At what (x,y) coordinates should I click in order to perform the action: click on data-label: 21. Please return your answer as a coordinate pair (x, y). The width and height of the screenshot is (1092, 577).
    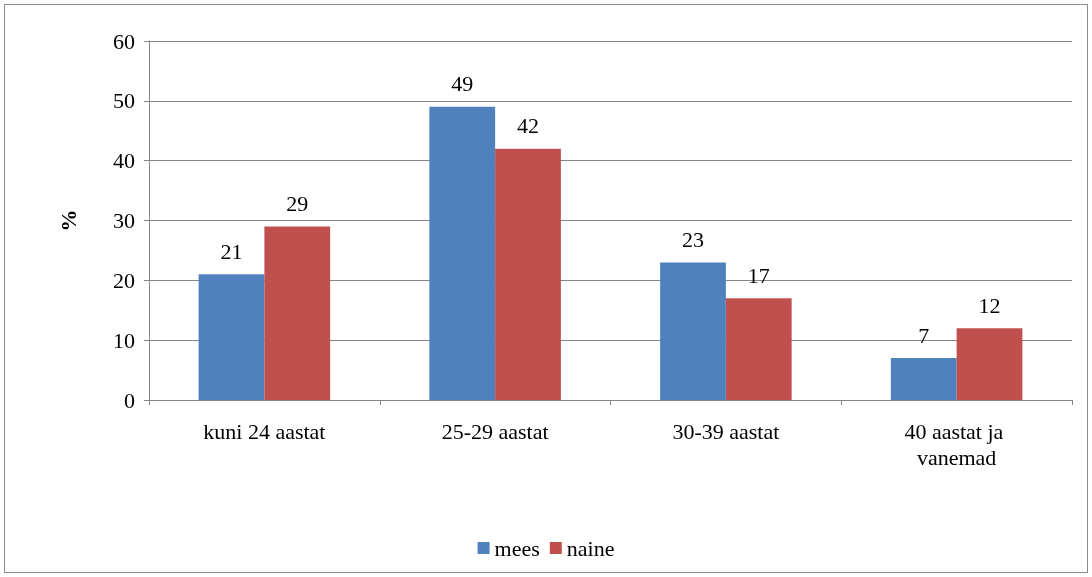
    Looking at the image, I should click on (231, 251).